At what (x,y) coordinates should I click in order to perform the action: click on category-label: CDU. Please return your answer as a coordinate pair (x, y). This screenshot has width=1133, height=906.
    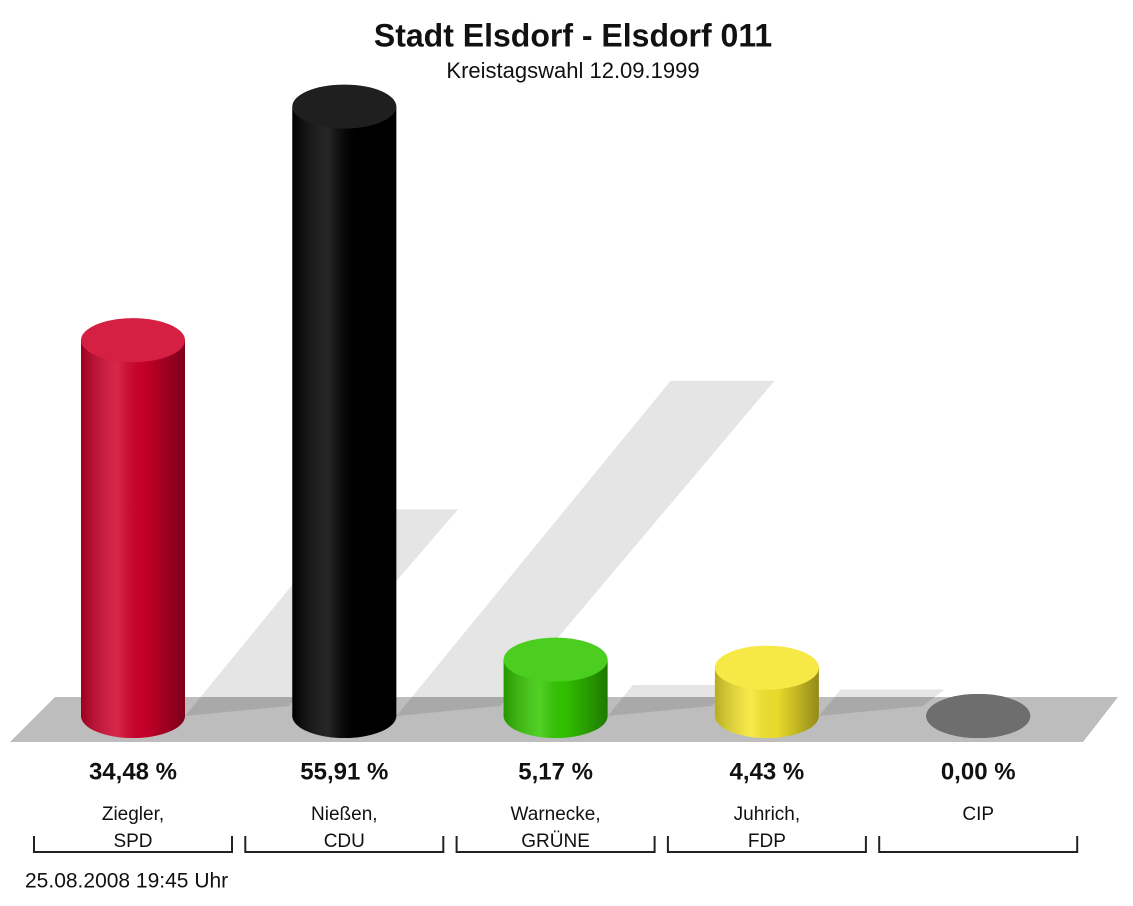
    Looking at the image, I should click on (344, 841).